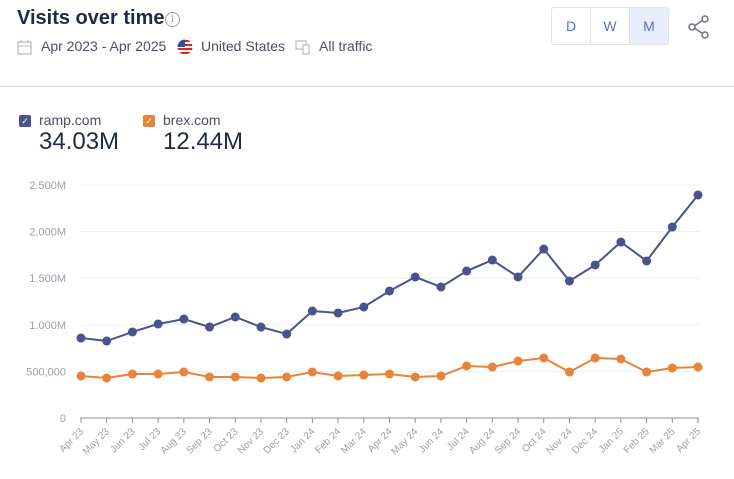 This screenshot has height=479, width=734. What do you see at coordinates (649, 26) in the screenshot?
I see `granularity-month-button: M` at bounding box center [649, 26].